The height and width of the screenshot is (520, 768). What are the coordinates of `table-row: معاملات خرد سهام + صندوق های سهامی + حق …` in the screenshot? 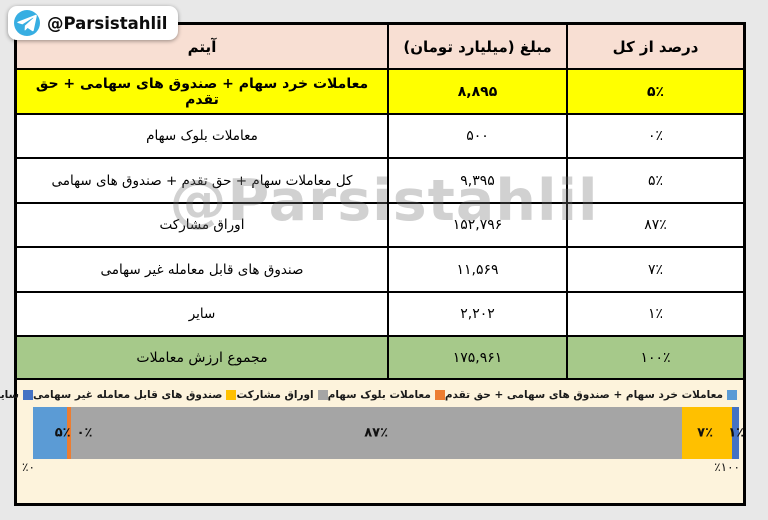 It's located at (380, 92).